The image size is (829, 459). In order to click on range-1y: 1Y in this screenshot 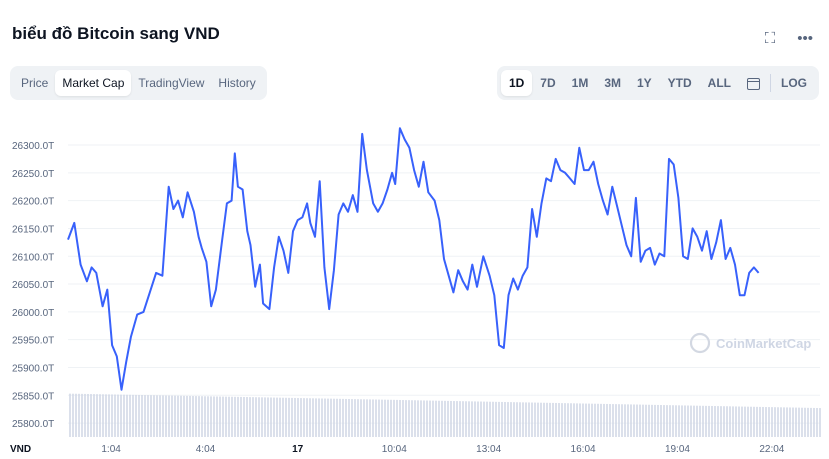, I will do `click(644, 83)`.